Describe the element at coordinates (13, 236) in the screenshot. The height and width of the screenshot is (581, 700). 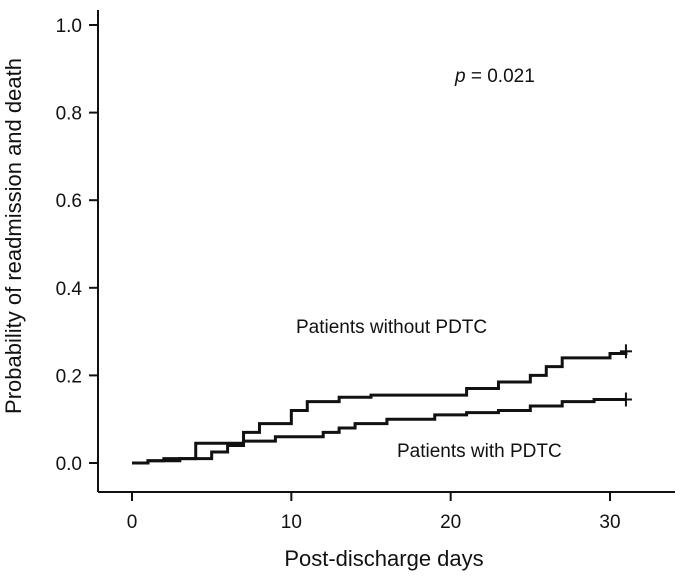
I see `y-axis-title: Probability of readmission and death` at that location.